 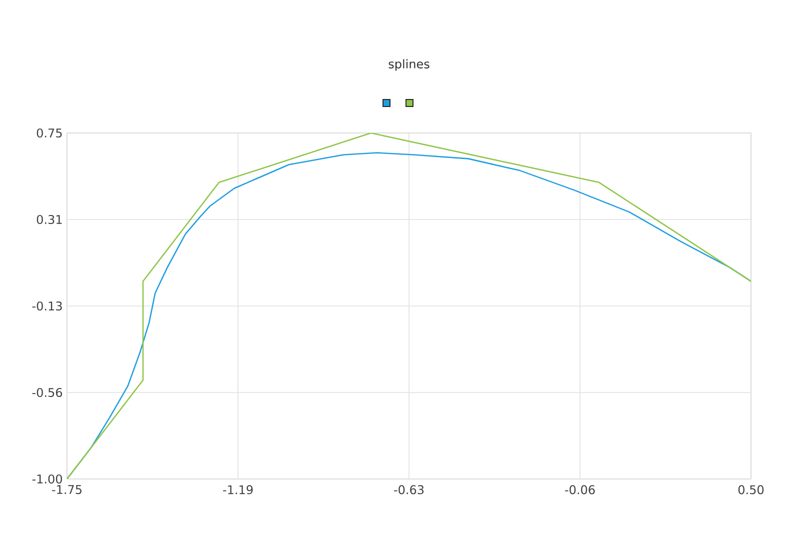 I want to click on y-tick-label: 0.75, so click(x=49, y=133).